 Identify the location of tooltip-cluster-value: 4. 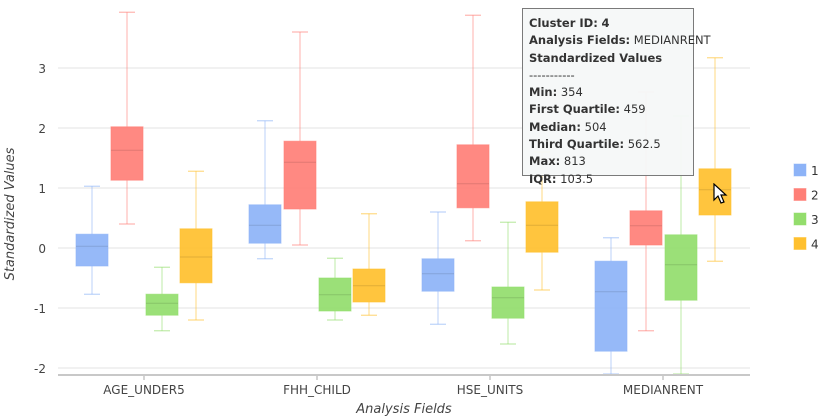
(605, 23).